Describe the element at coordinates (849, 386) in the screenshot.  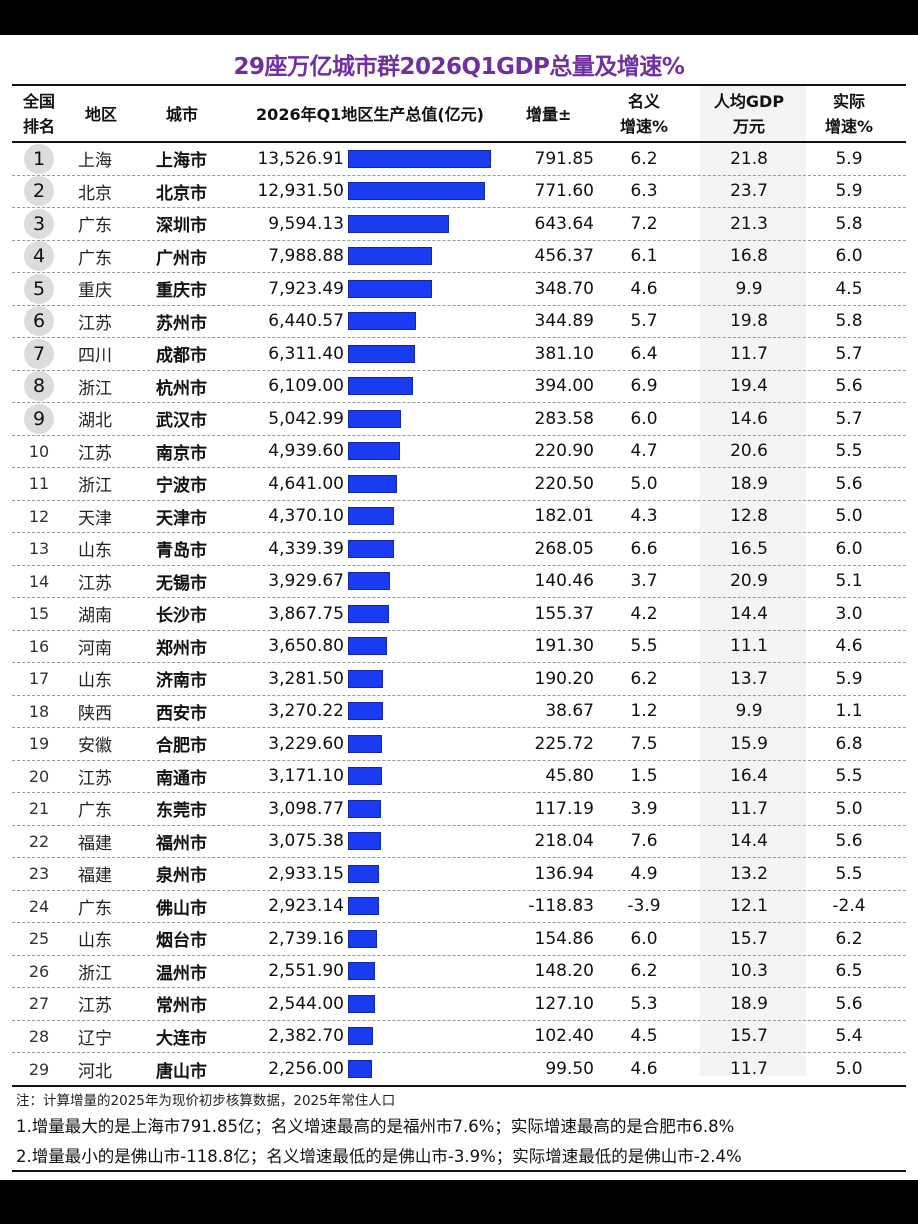
I see `real-growth-cell: 5.6` at that location.